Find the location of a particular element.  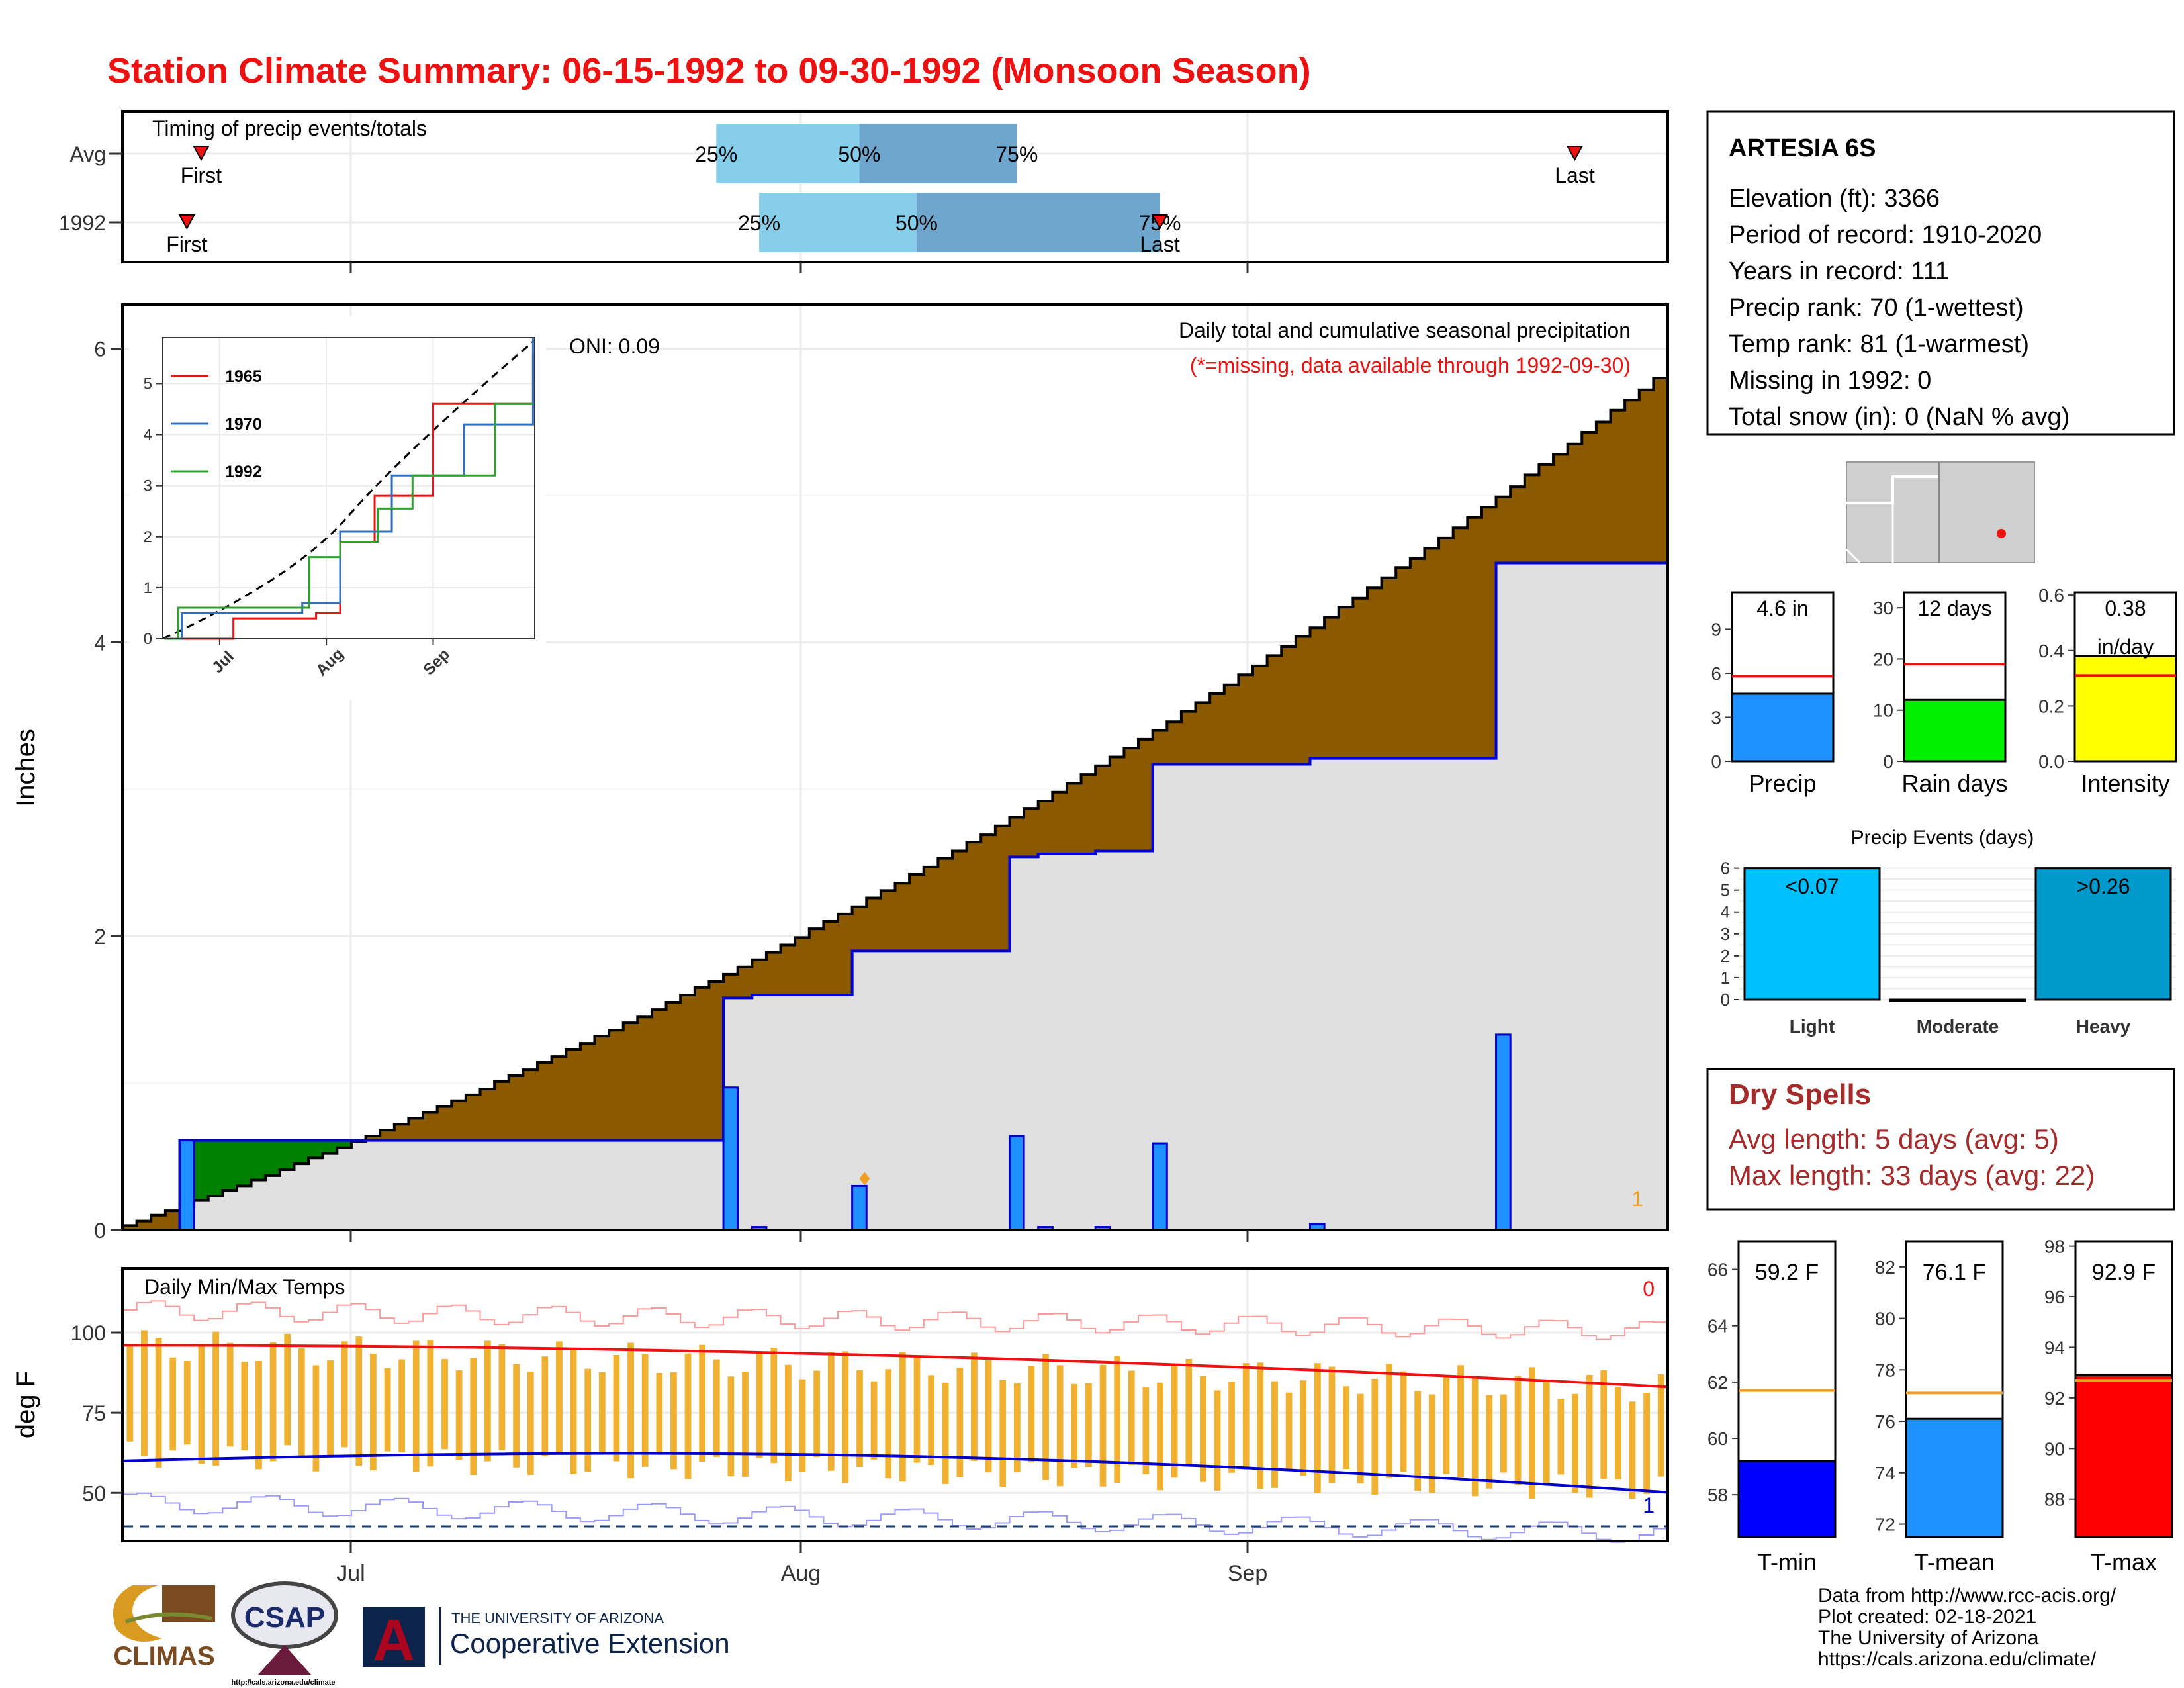

temp-frame is located at coordinates (895, 1404).